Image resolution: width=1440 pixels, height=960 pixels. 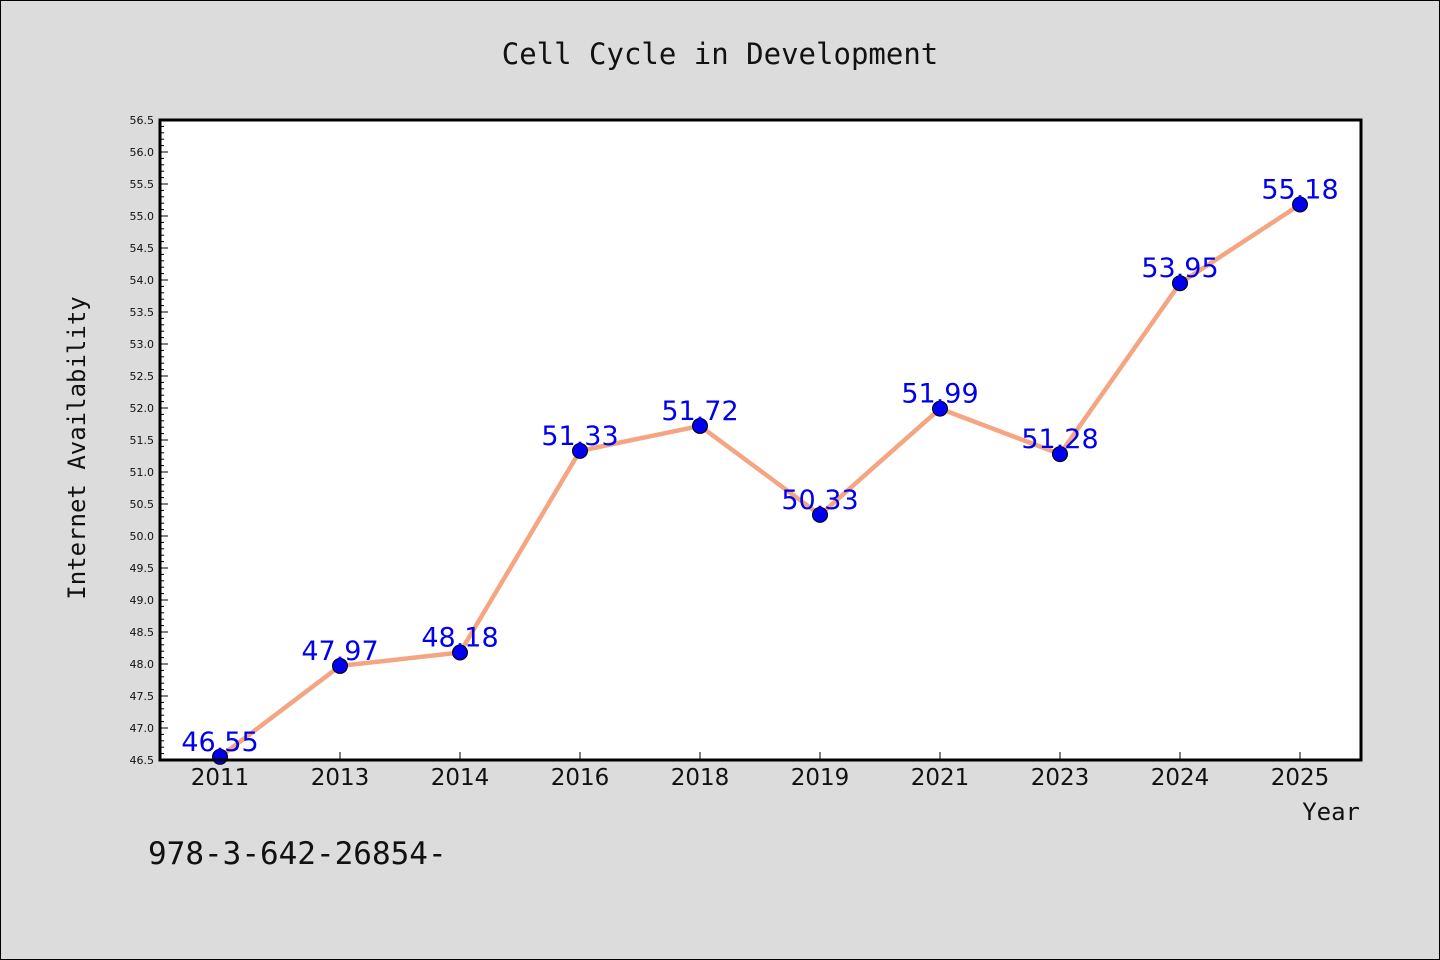 I want to click on data-label: 53.95, so click(x=1179, y=268).